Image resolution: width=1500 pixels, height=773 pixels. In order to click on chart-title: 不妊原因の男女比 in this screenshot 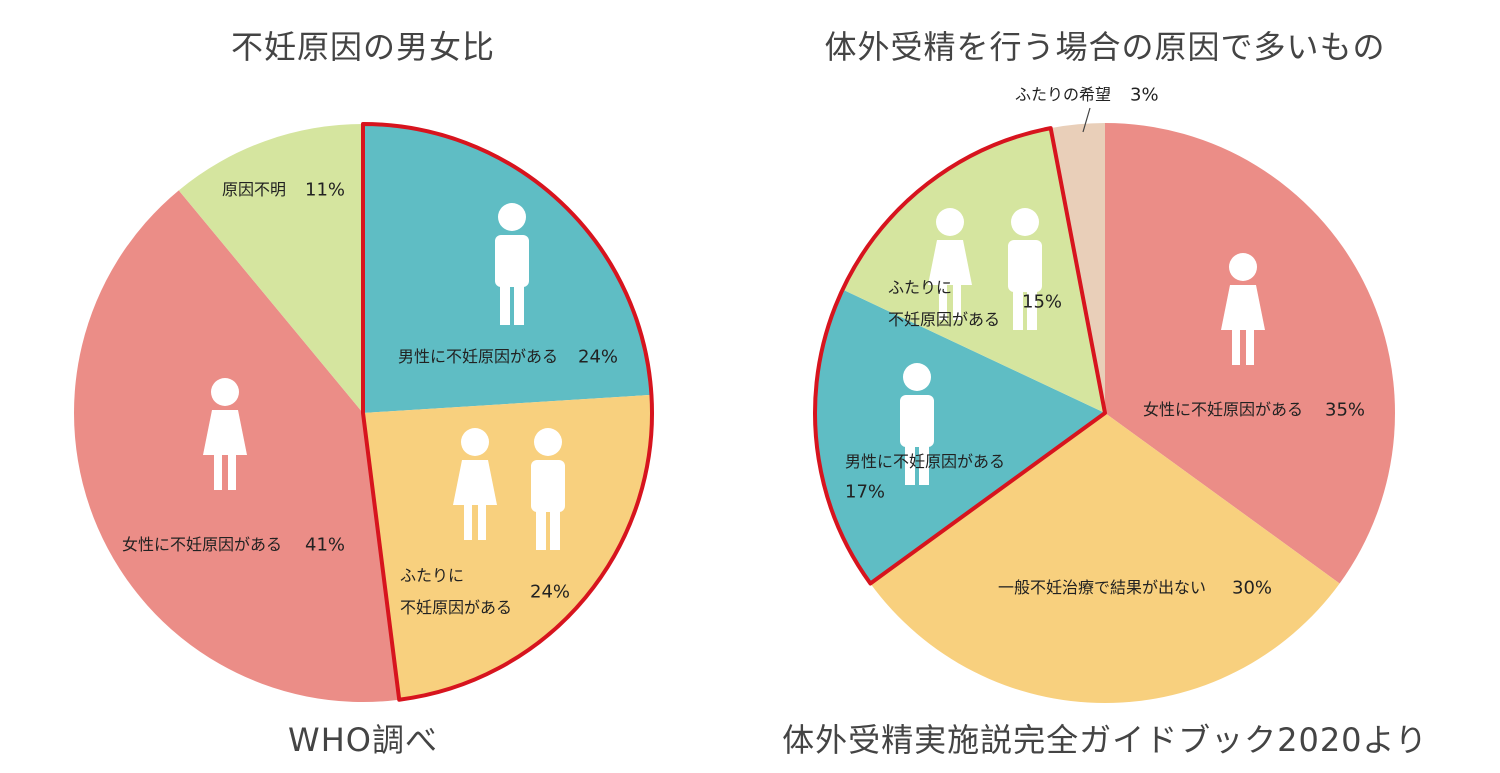, I will do `click(363, 47)`.